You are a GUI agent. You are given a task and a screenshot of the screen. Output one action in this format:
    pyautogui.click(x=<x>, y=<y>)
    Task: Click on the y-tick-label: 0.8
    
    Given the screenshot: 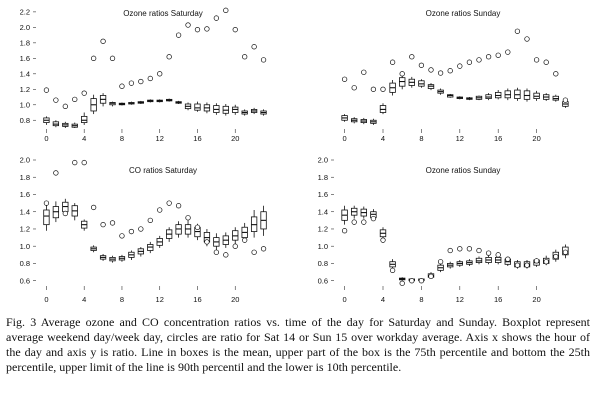 What is the action you would take?
    pyautogui.click(x=25, y=120)
    